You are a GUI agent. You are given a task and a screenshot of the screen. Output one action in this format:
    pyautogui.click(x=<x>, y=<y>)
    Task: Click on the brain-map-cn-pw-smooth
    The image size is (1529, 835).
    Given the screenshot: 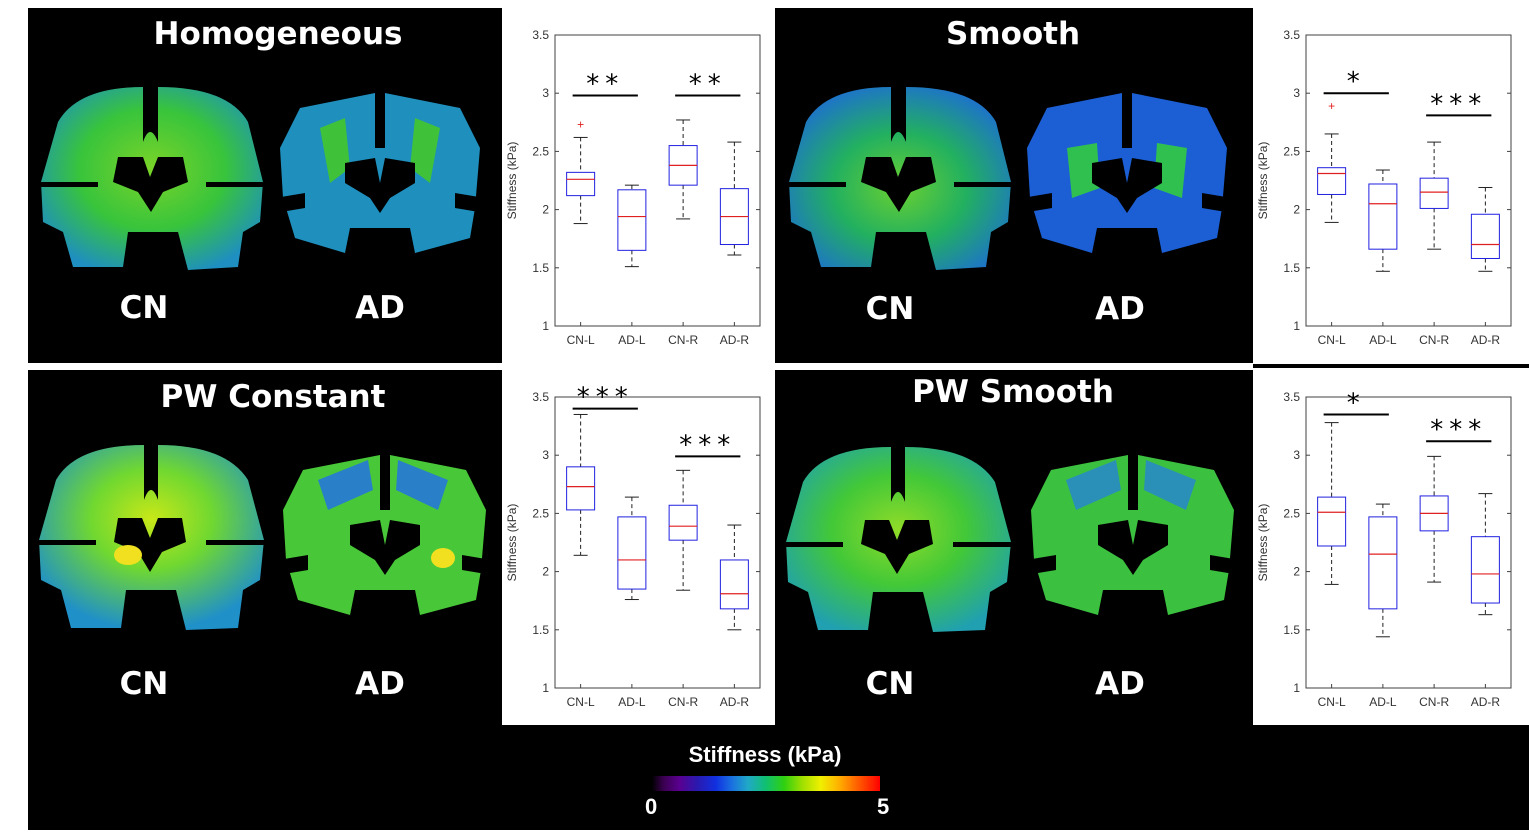 What is the action you would take?
    pyautogui.click(x=898, y=539)
    